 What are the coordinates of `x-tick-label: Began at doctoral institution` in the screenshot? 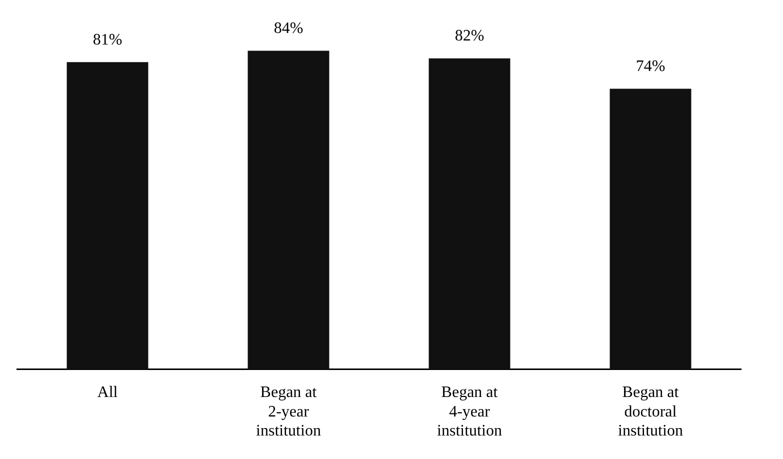 It's located at (650, 412).